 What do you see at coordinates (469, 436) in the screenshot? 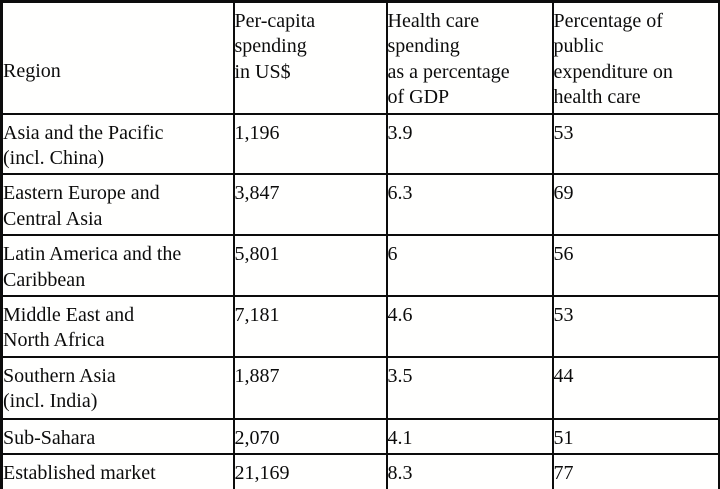
I see `cell-gdp-pct: 4.1` at bounding box center [469, 436].